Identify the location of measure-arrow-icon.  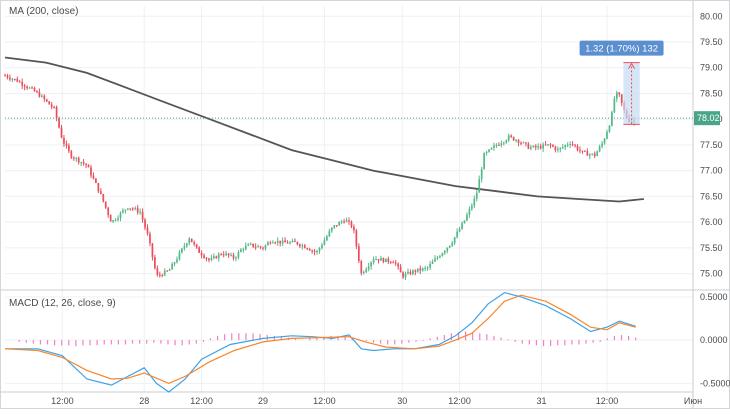
(631, 65).